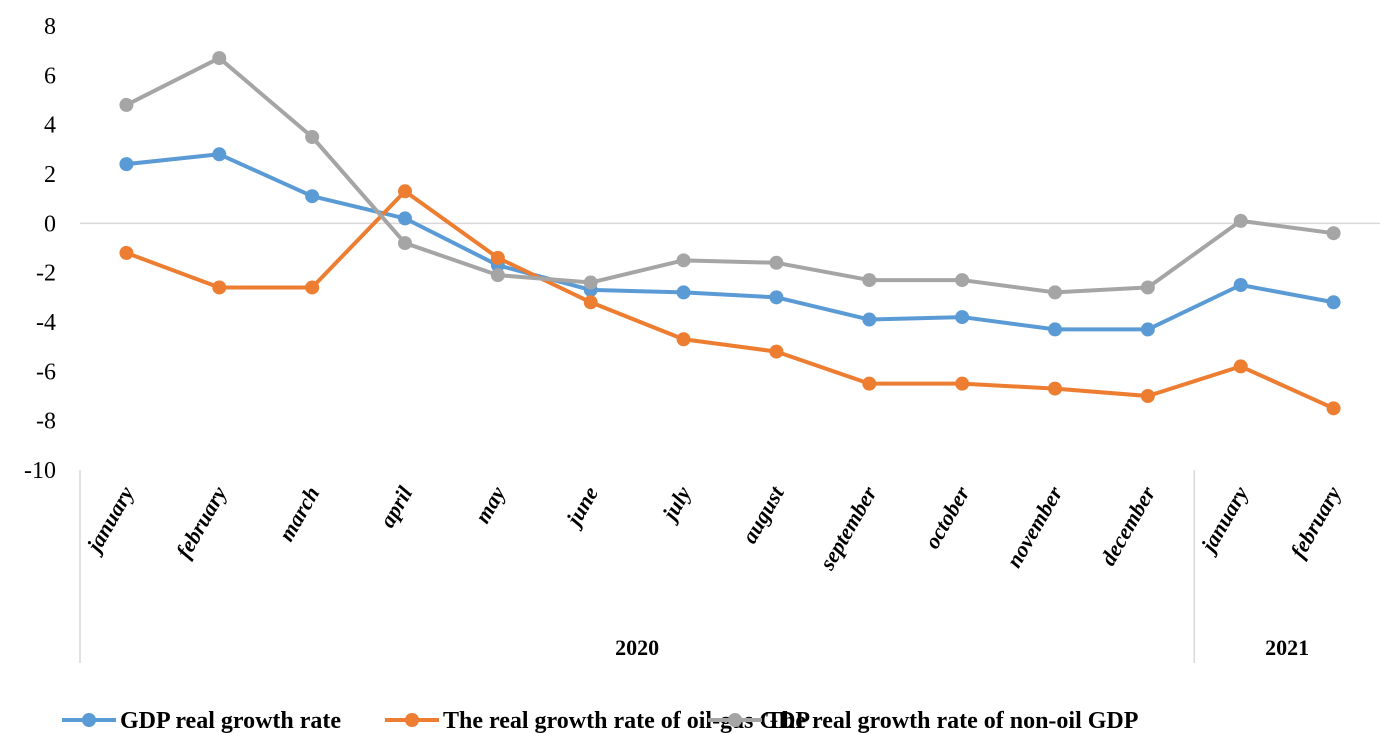 The image size is (1380, 733). What do you see at coordinates (46, 422) in the screenshot?
I see `y-tick-label: -8` at bounding box center [46, 422].